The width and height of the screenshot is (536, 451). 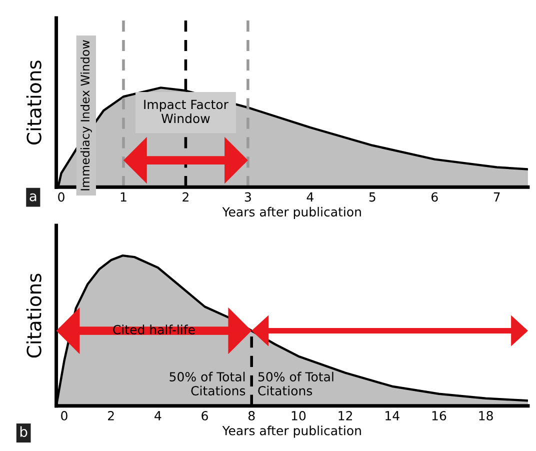 What do you see at coordinates (345, 415) in the screenshot?
I see `x-tick-label: 12` at bounding box center [345, 415].